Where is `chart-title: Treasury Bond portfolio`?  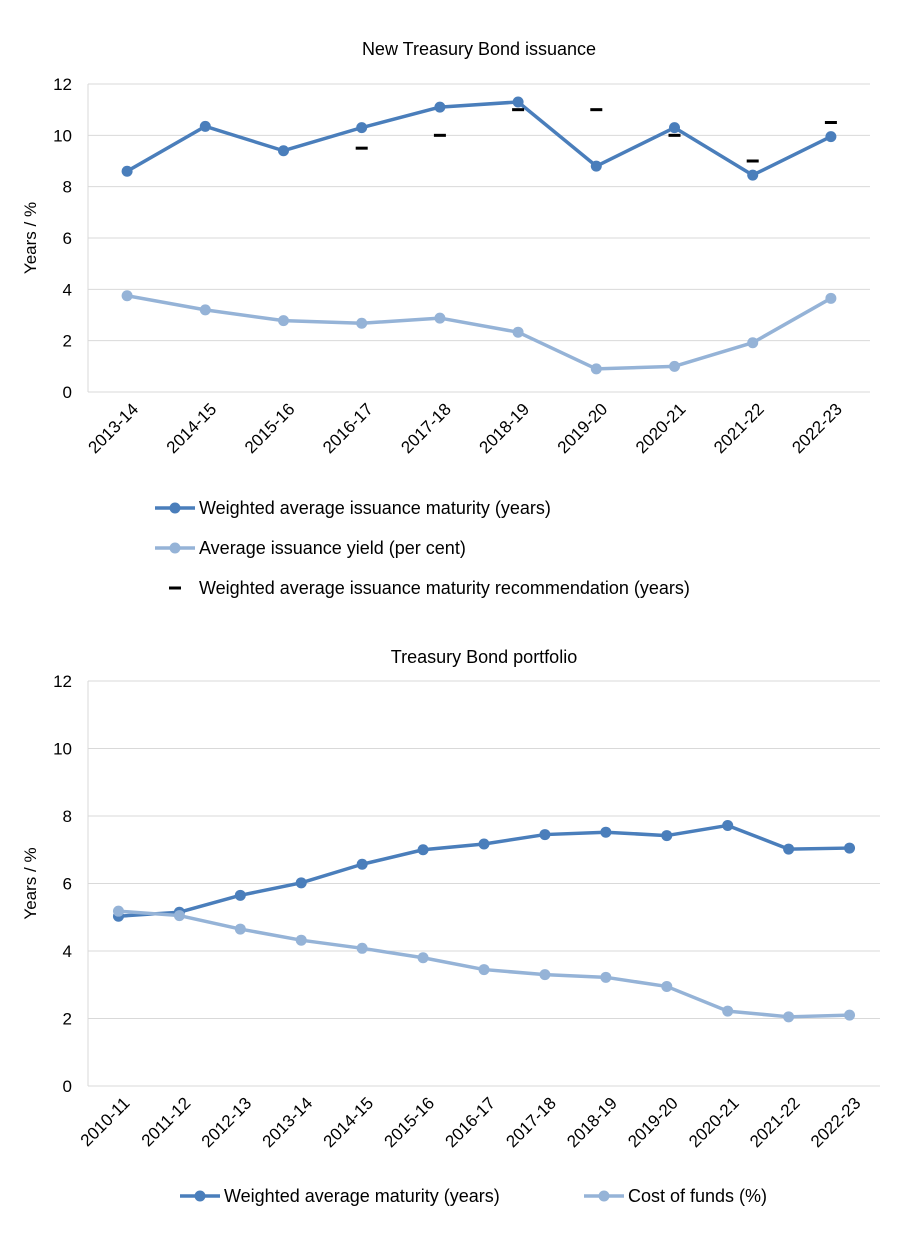 chart-title: Treasury Bond portfolio is located at coordinates (484, 657).